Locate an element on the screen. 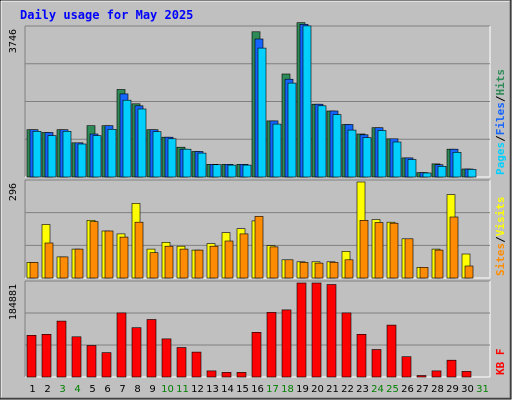  x-tick-label-day-20: 20 is located at coordinates (317, 389).